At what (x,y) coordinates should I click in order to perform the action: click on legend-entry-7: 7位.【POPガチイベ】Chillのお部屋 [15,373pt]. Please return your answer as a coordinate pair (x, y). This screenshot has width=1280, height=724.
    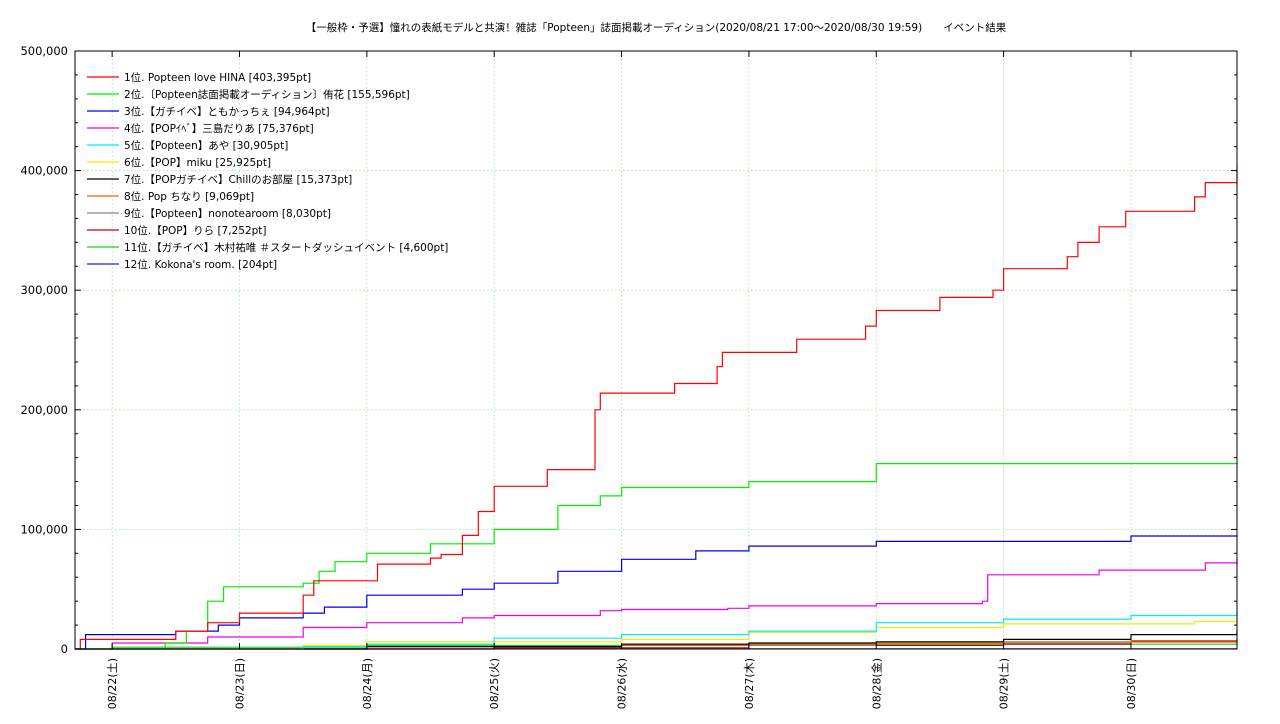
    Looking at the image, I should click on (238, 179).